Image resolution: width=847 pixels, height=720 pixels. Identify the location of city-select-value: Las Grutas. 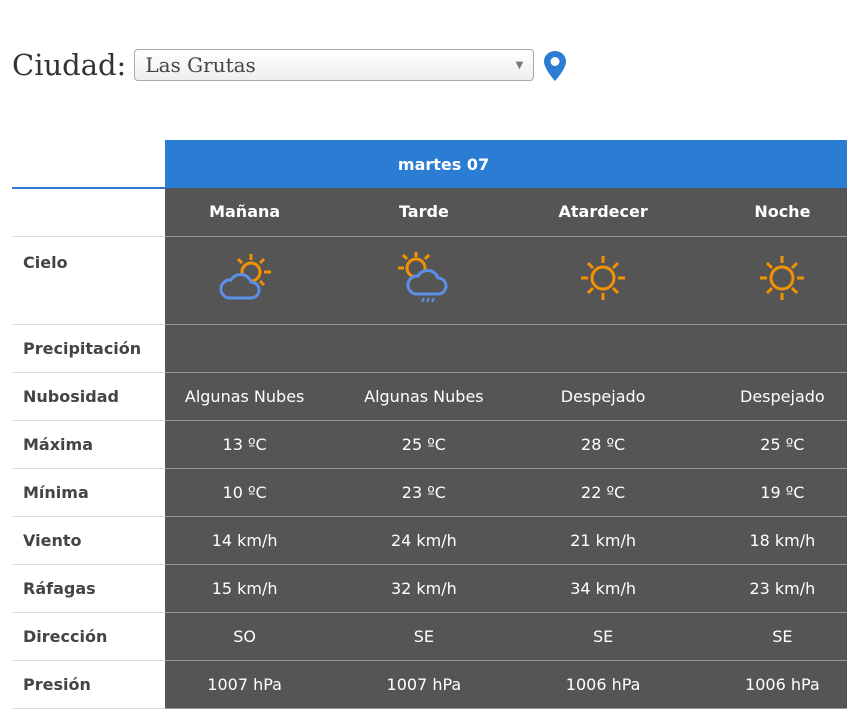
(200, 65).